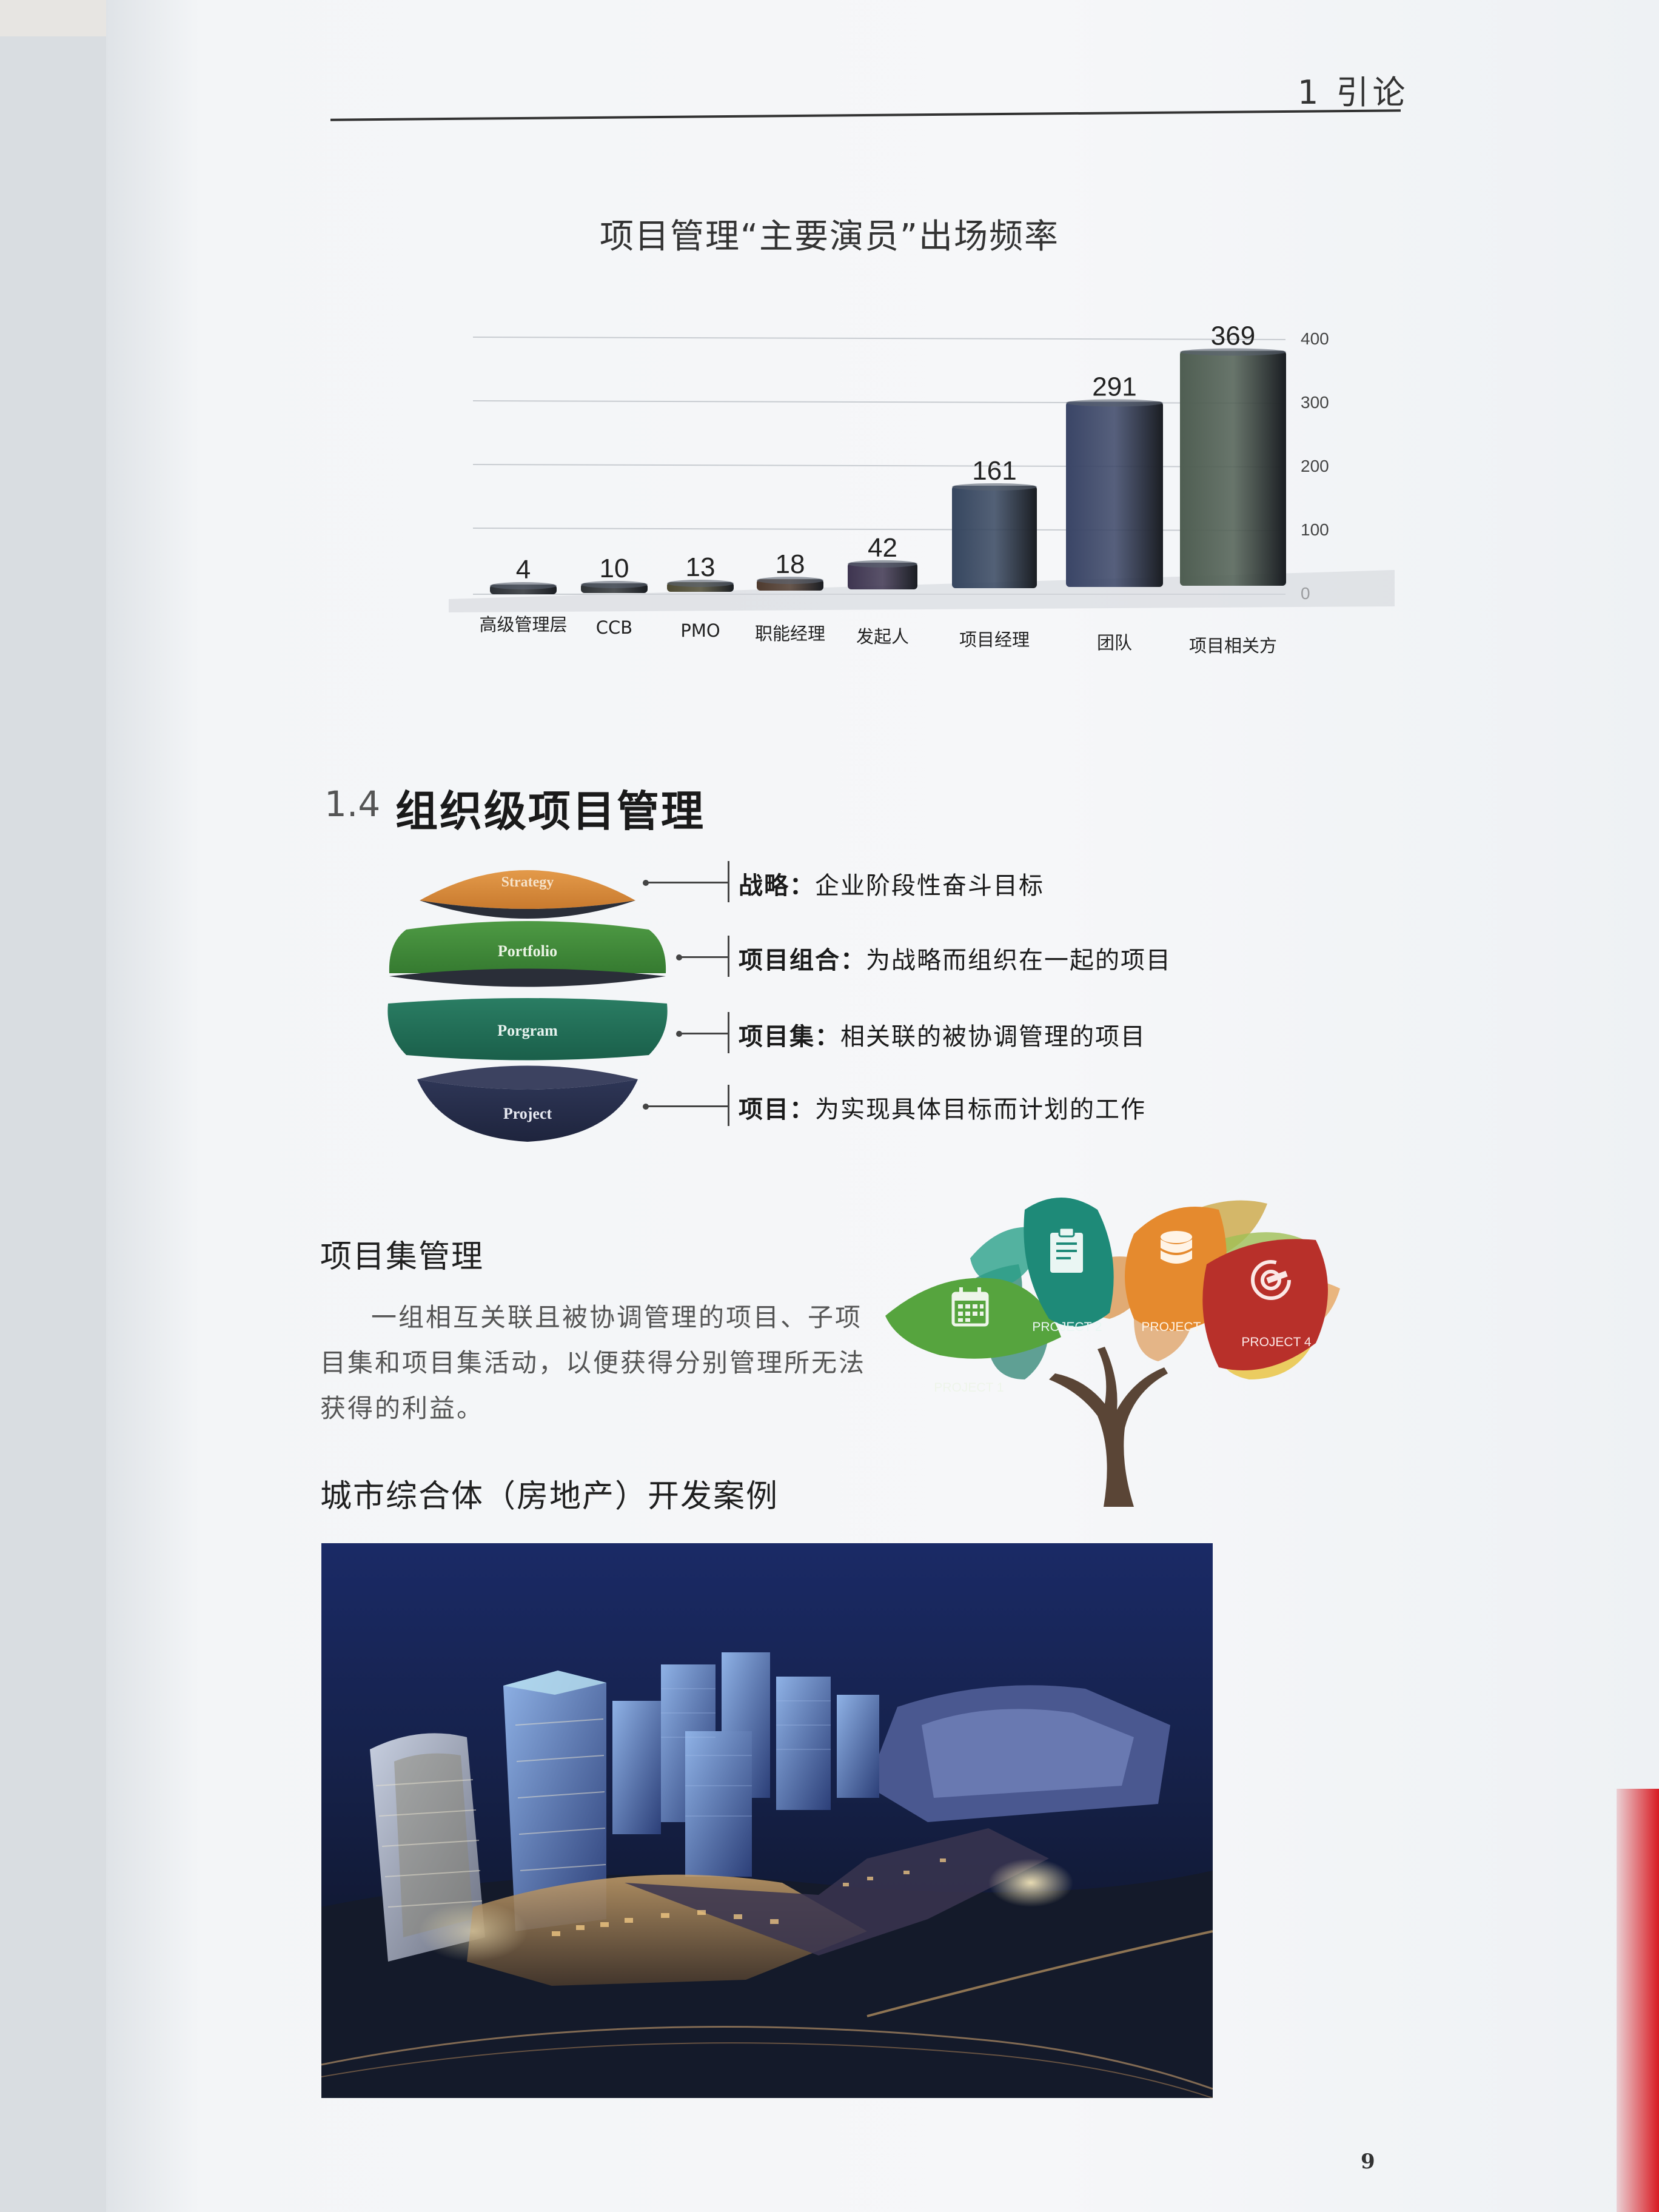 This screenshot has height=2212, width=1659. What do you see at coordinates (550, 811) in the screenshot?
I see `section-title: 组织级项目管理` at bounding box center [550, 811].